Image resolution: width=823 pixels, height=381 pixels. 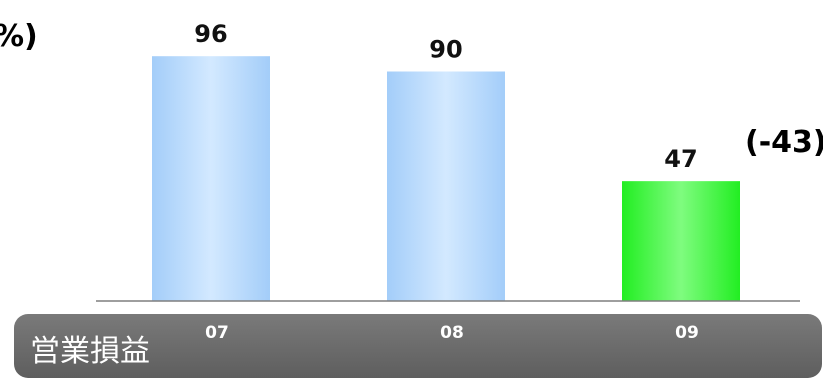 I want to click on footer-title: 営業損益, so click(x=90, y=351).